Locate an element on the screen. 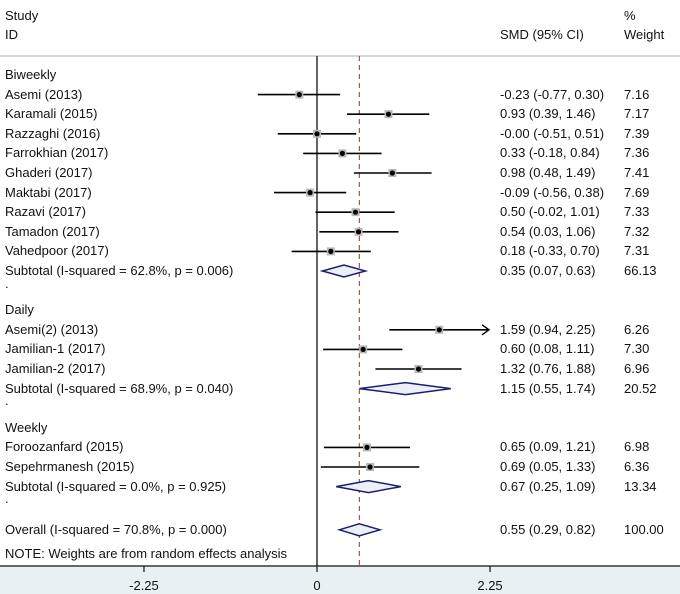 The width and height of the screenshot is (680, 594). study-label: Vahedpoor (2017) is located at coordinates (57, 251).